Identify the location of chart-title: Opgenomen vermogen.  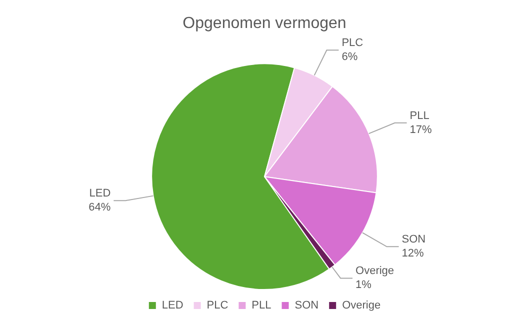
(264, 23).